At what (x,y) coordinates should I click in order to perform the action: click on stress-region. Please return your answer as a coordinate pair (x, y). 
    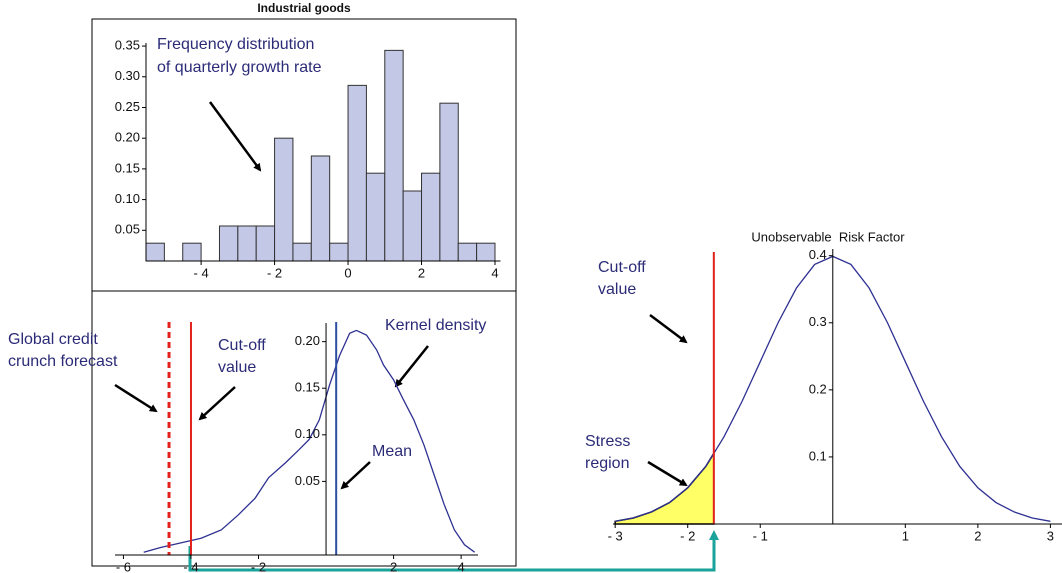
    Looking at the image, I should click on (664, 487).